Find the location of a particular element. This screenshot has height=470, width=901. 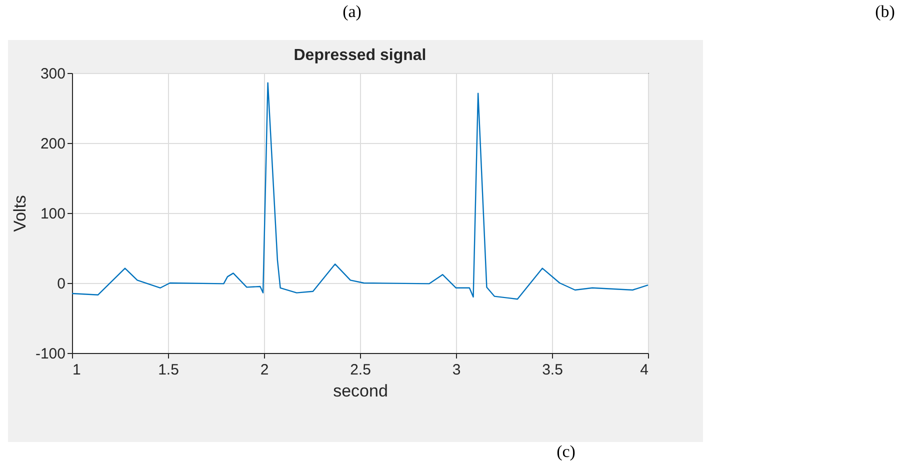

x-tick-label: 3 is located at coordinates (456, 370).